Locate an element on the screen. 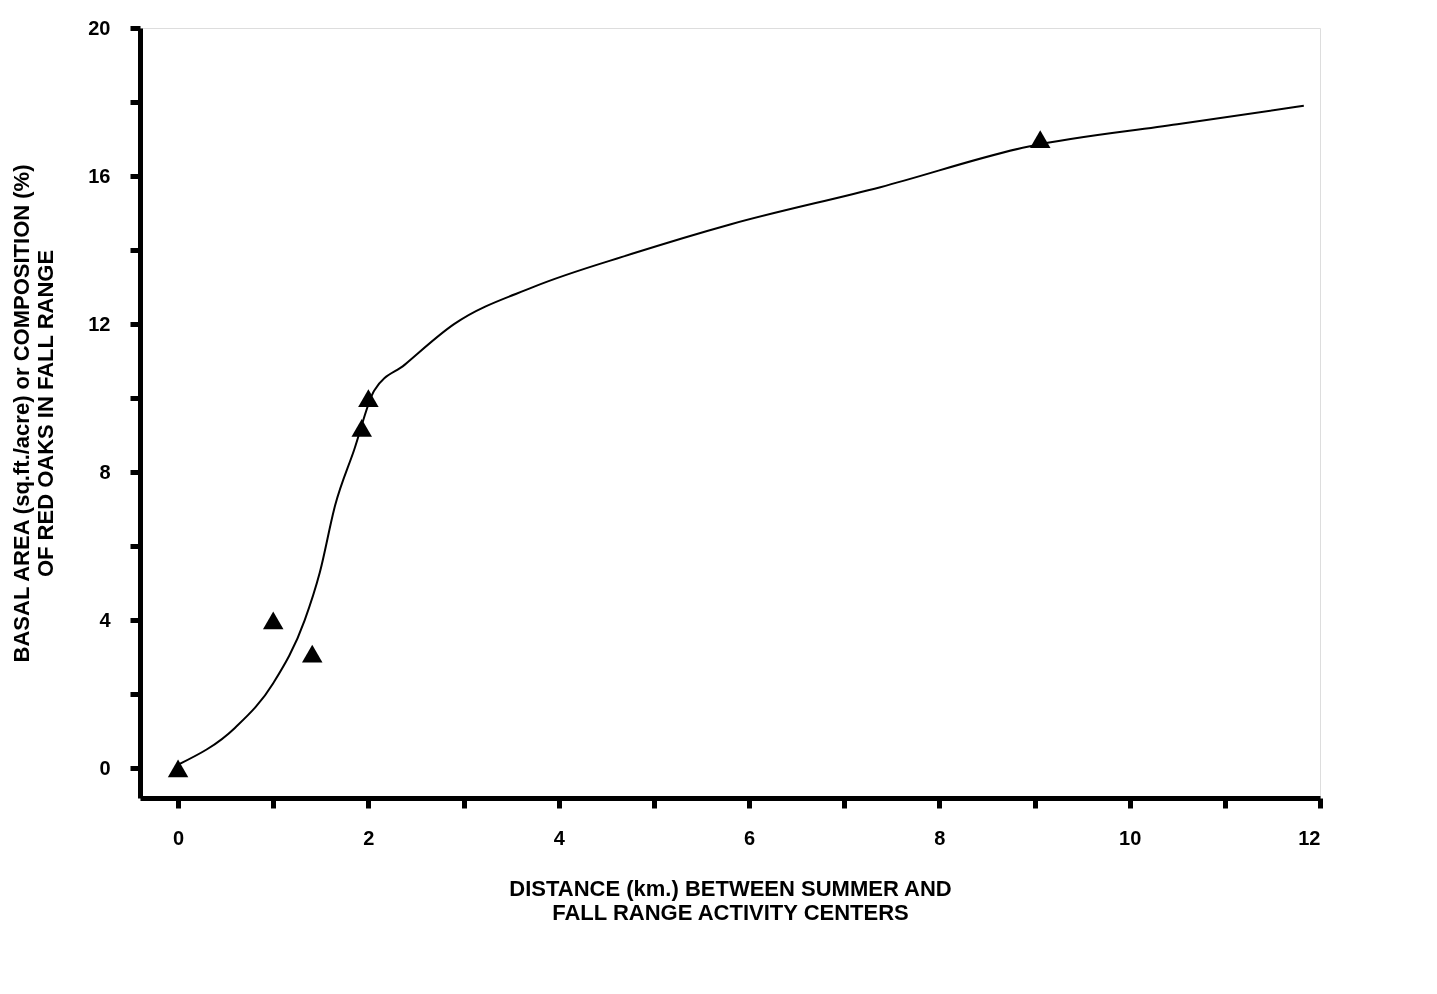  y-tick-label: 8 is located at coordinates (105, 471).